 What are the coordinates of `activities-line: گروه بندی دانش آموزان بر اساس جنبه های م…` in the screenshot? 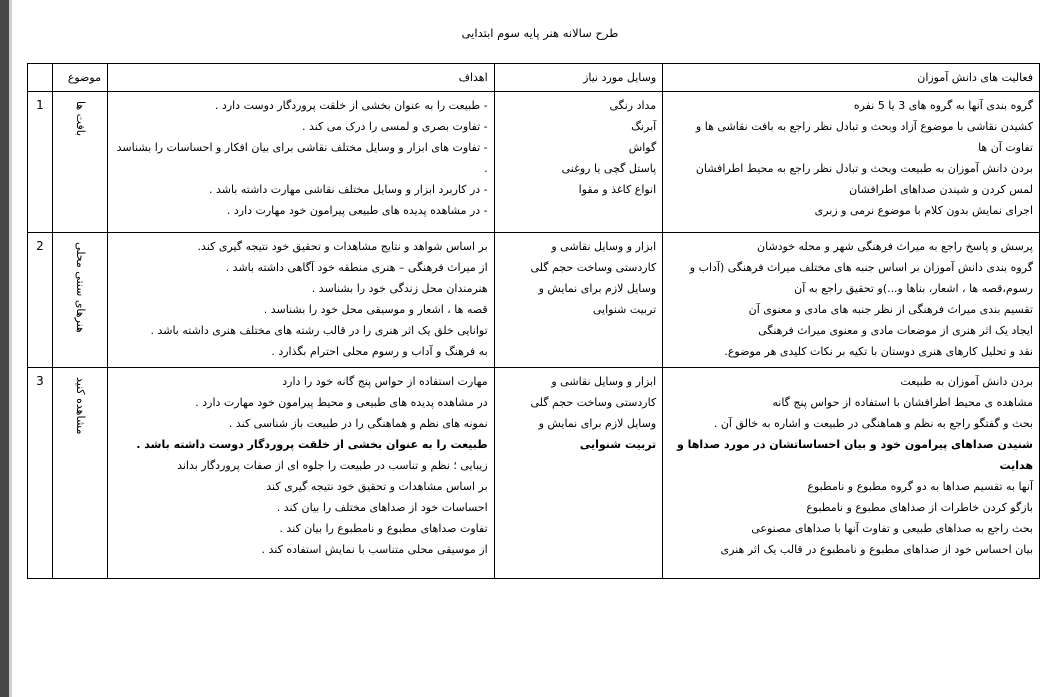 It's located at (861, 278).